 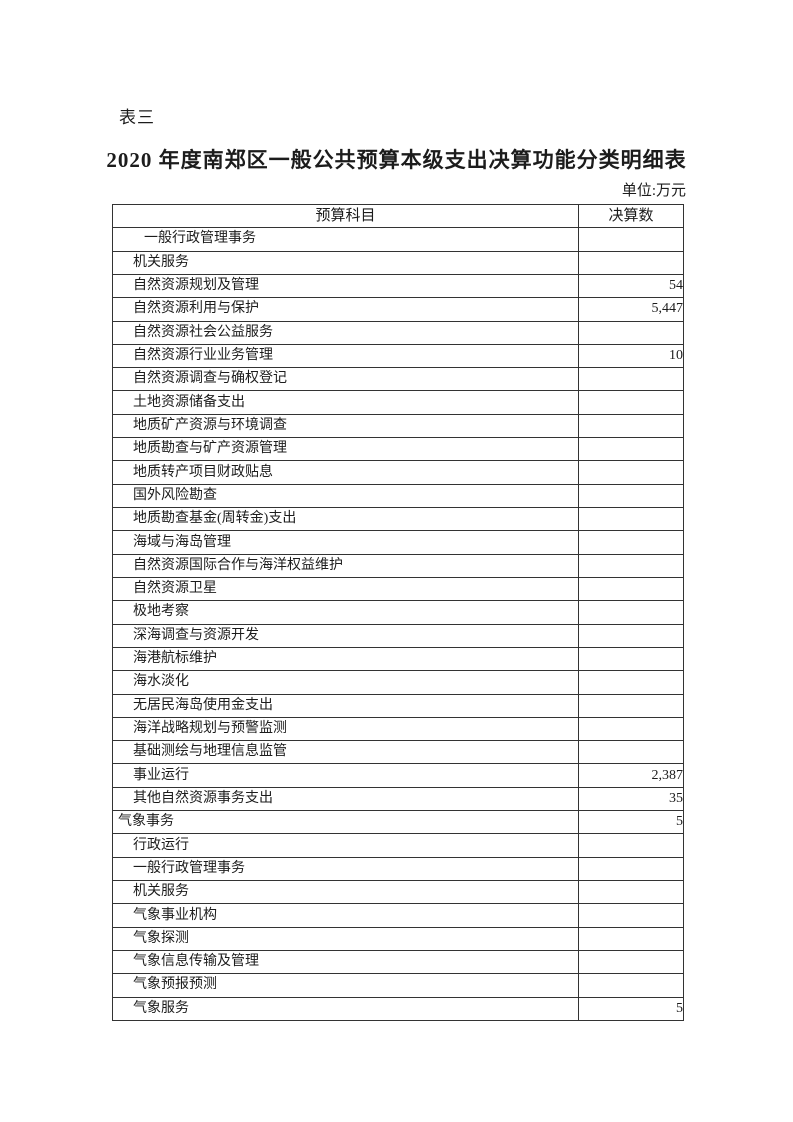 I want to click on table-row: 海域与海岛管理, so click(x=398, y=542).